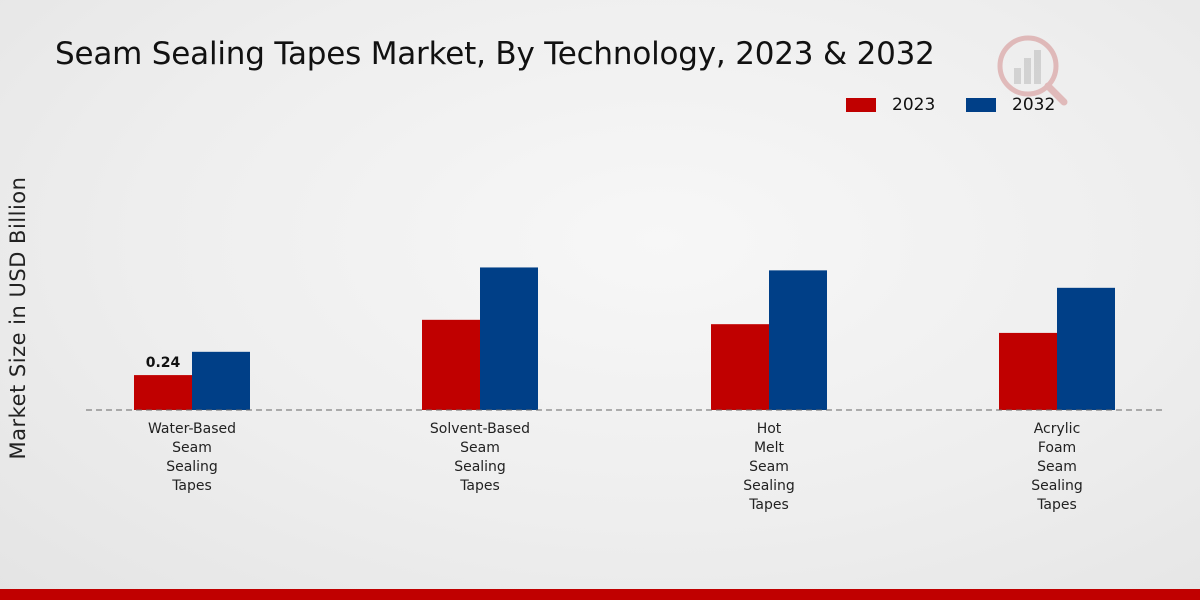 The width and height of the screenshot is (1200, 600). What do you see at coordinates (1034, 105) in the screenshot?
I see `legend-label-2032: 2032` at bounding box center [1034, 105].